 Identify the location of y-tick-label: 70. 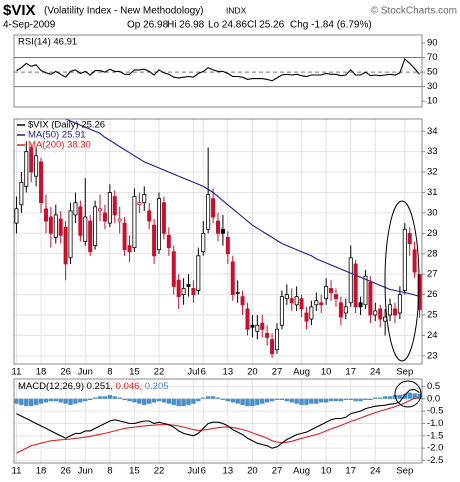
(432, 57).